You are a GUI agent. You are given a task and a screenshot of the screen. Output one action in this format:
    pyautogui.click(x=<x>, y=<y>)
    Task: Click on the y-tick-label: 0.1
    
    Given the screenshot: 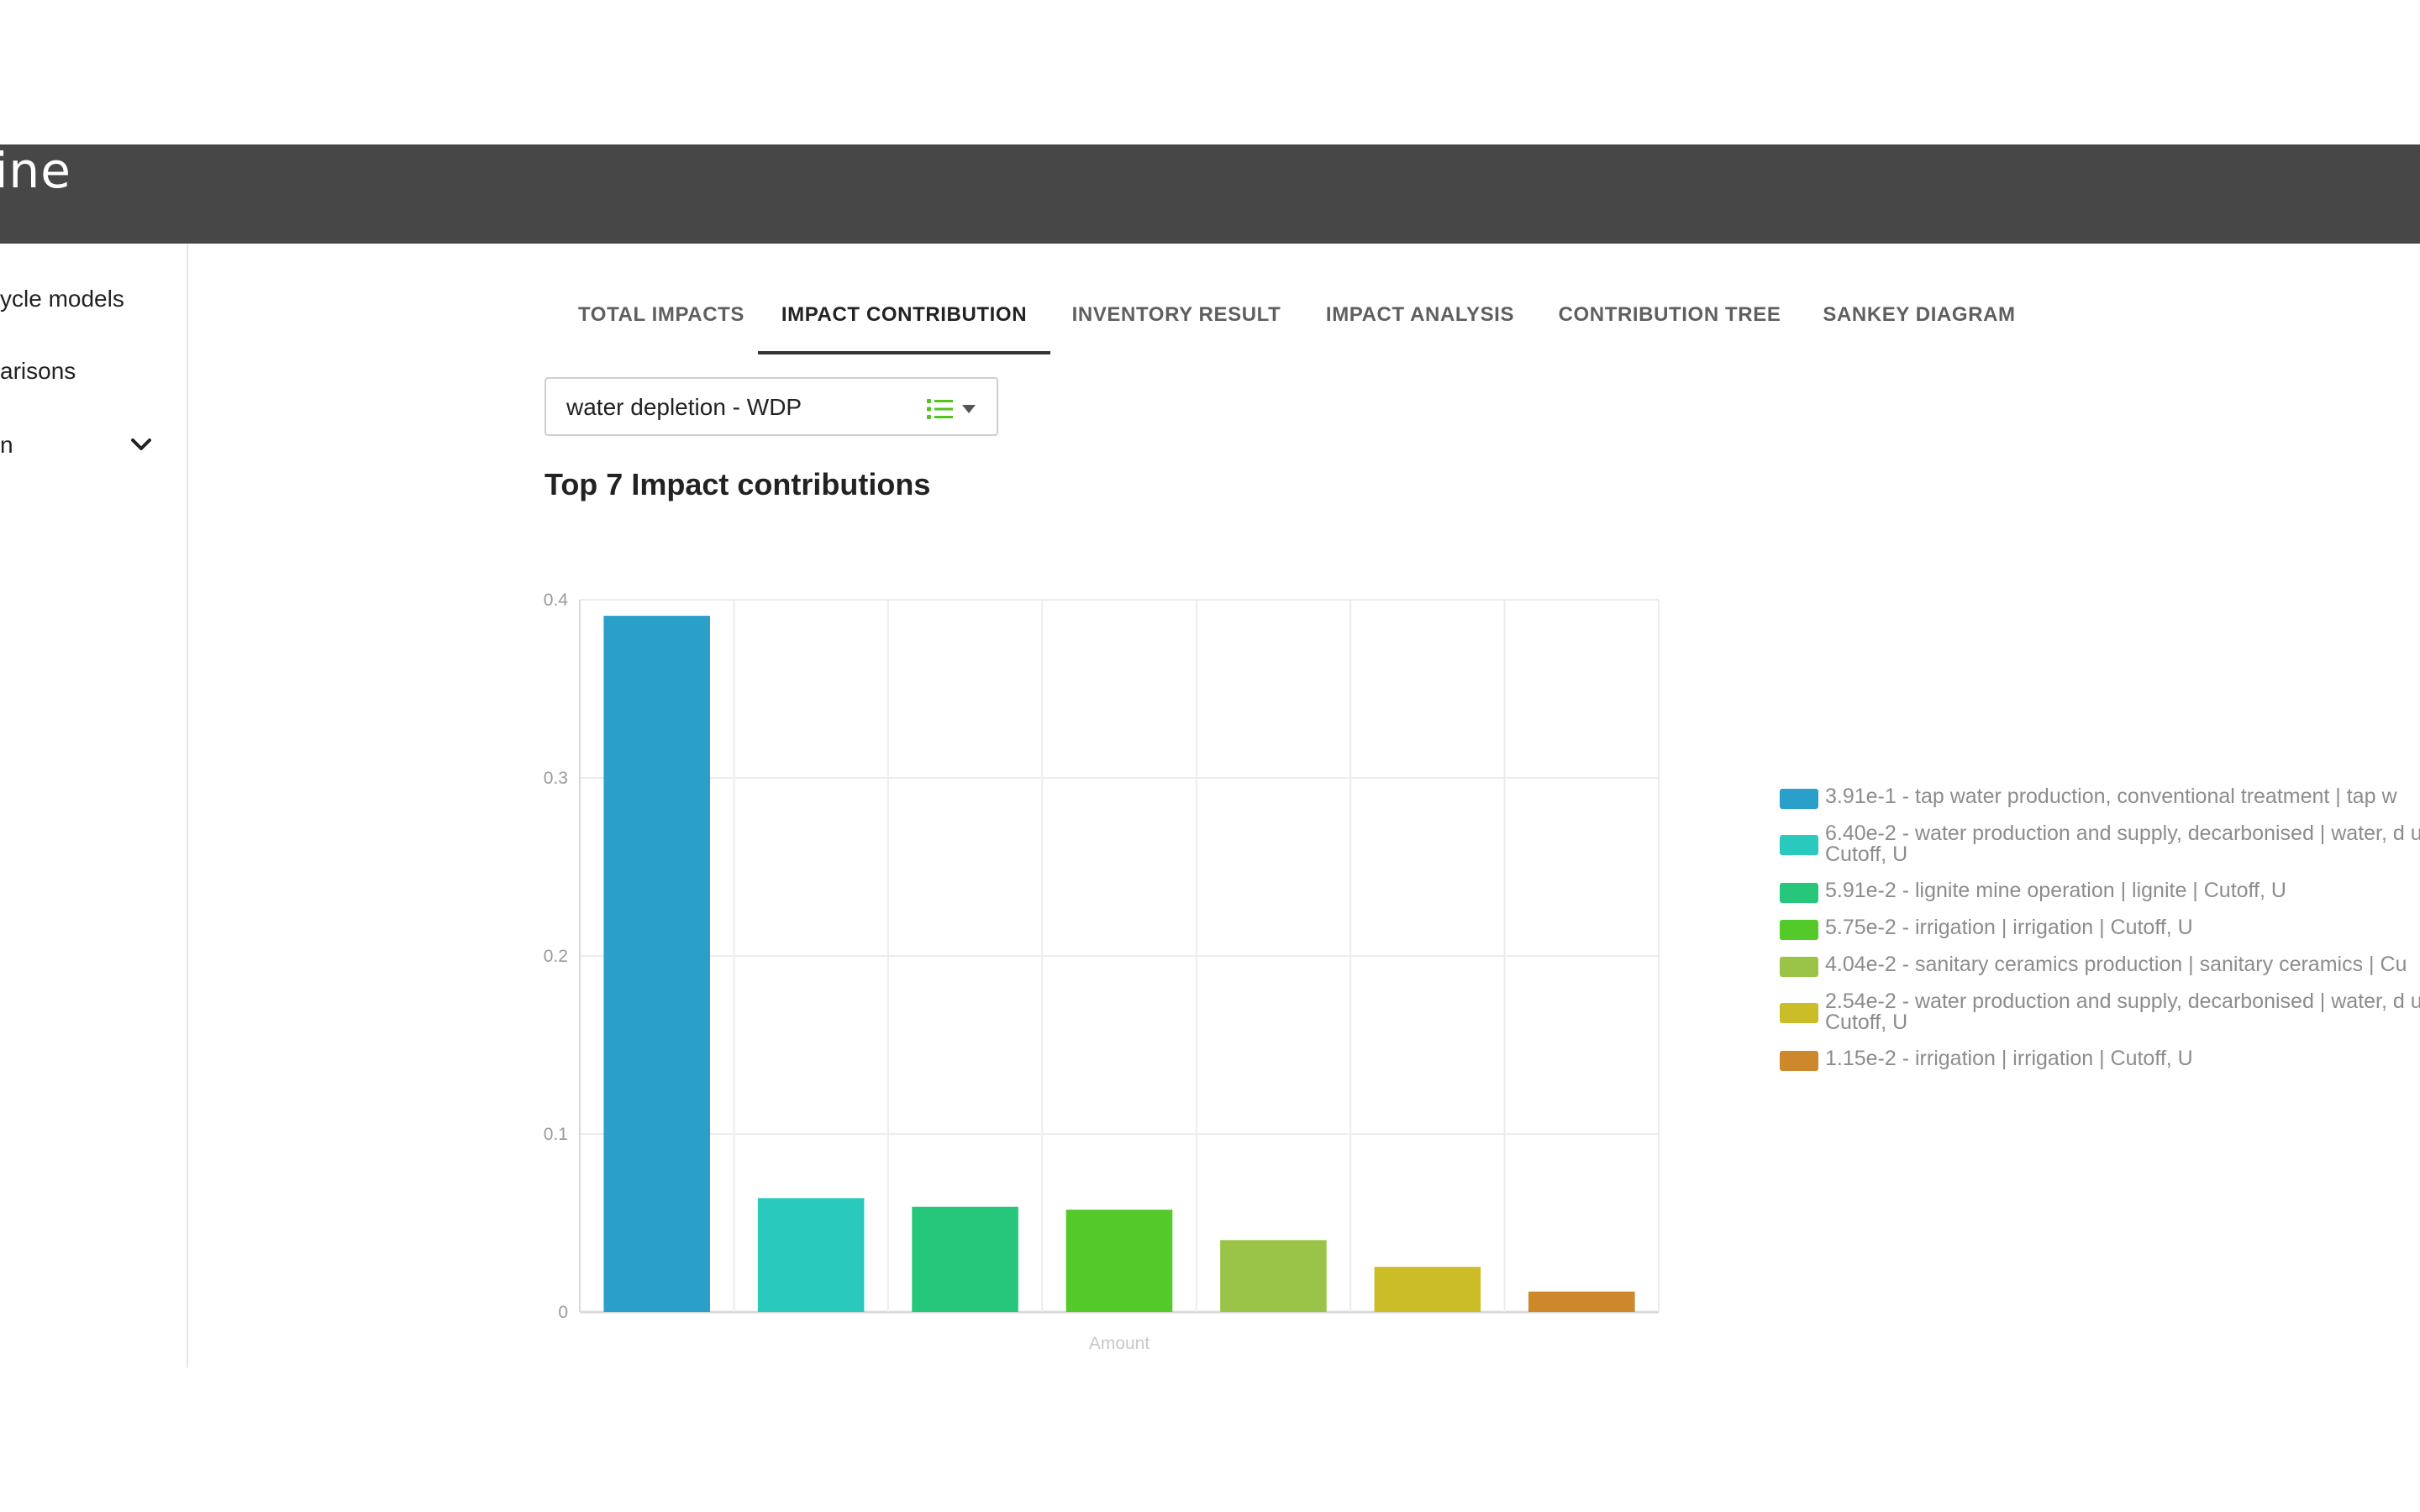 What is the action you would take?
    pyautogui.click(x=556, y=1134)
    